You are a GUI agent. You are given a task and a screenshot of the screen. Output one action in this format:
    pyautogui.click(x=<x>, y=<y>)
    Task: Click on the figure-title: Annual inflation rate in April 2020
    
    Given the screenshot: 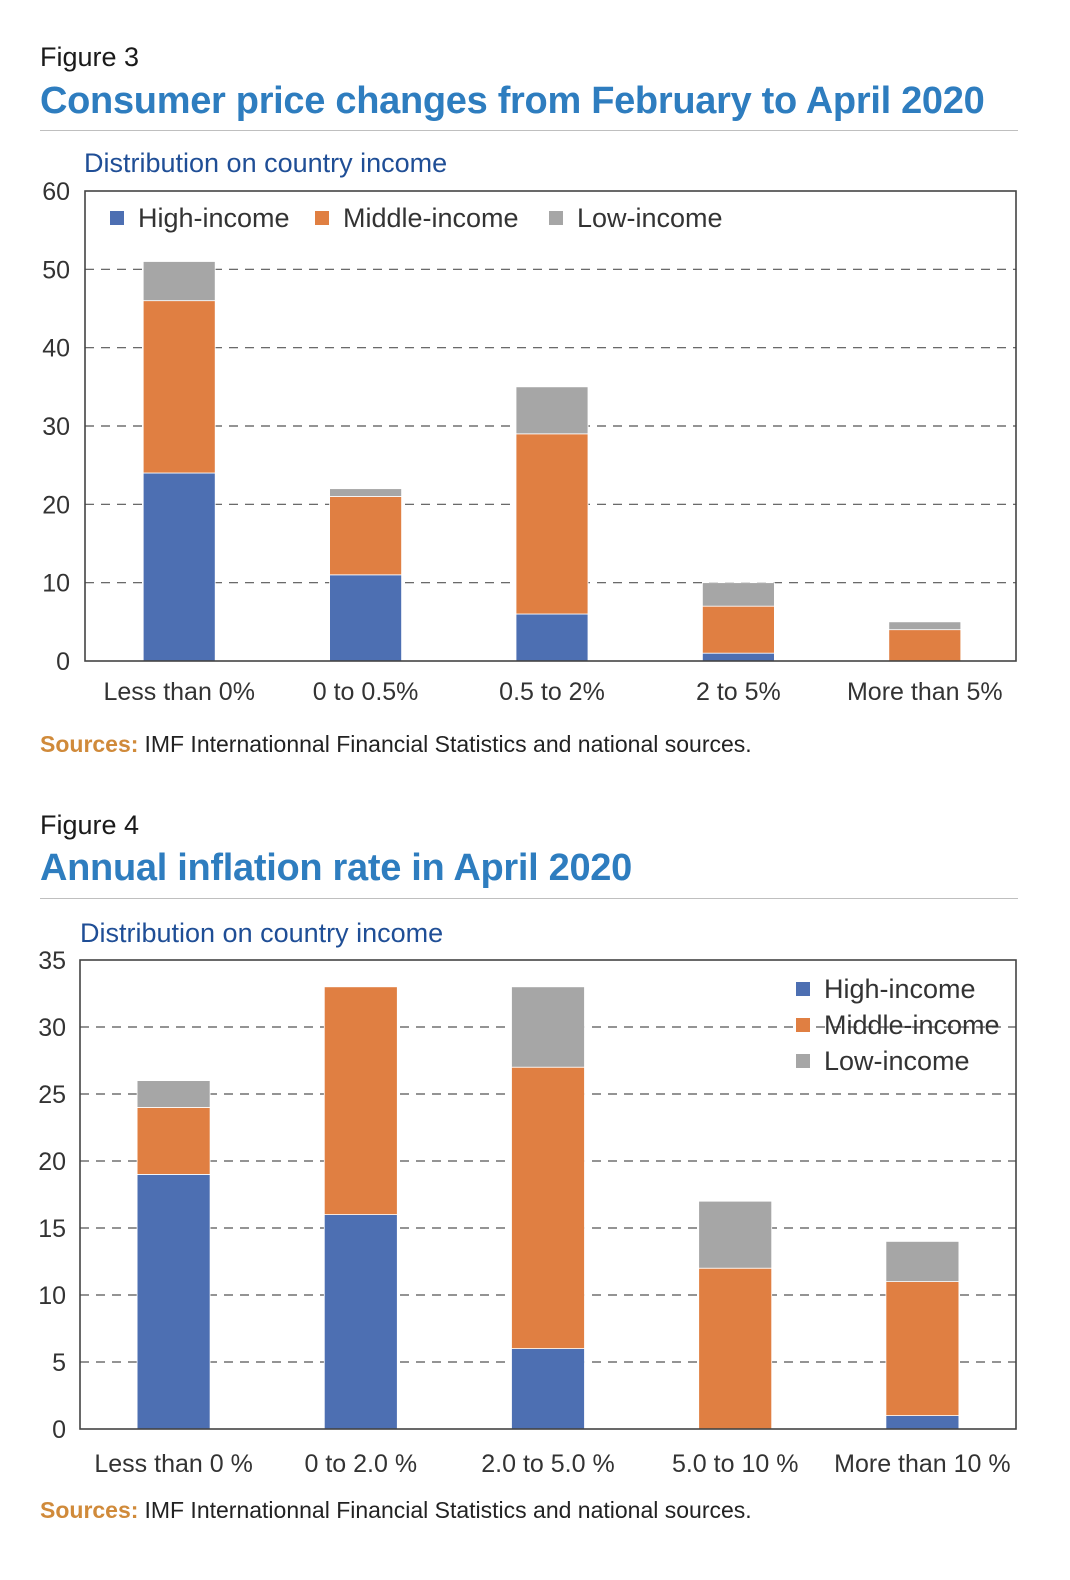 What is the action you would take?
    pyautogui.click(x=336, y=868)
    